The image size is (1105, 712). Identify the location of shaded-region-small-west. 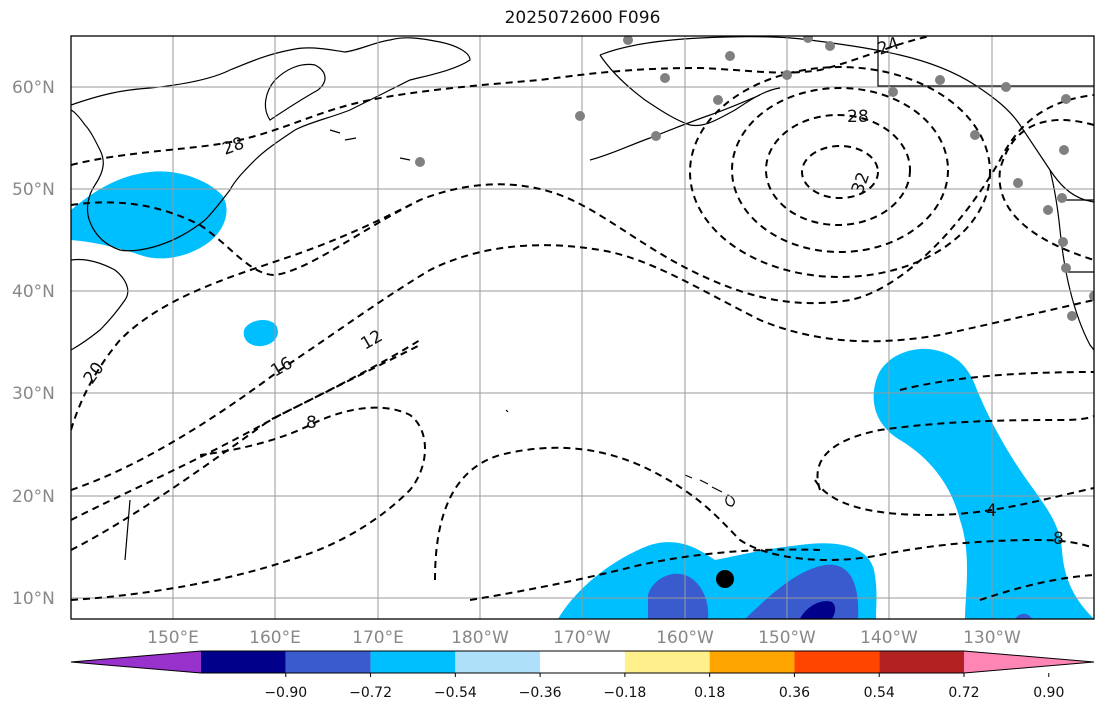
(260, 333).